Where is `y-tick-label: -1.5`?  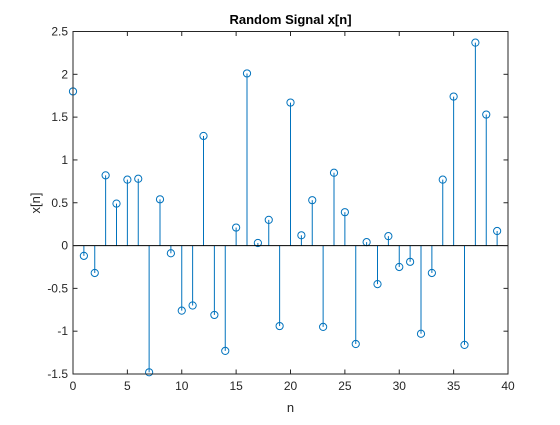
y-tick-label: -1.5 is located at coordinates (57, 374).